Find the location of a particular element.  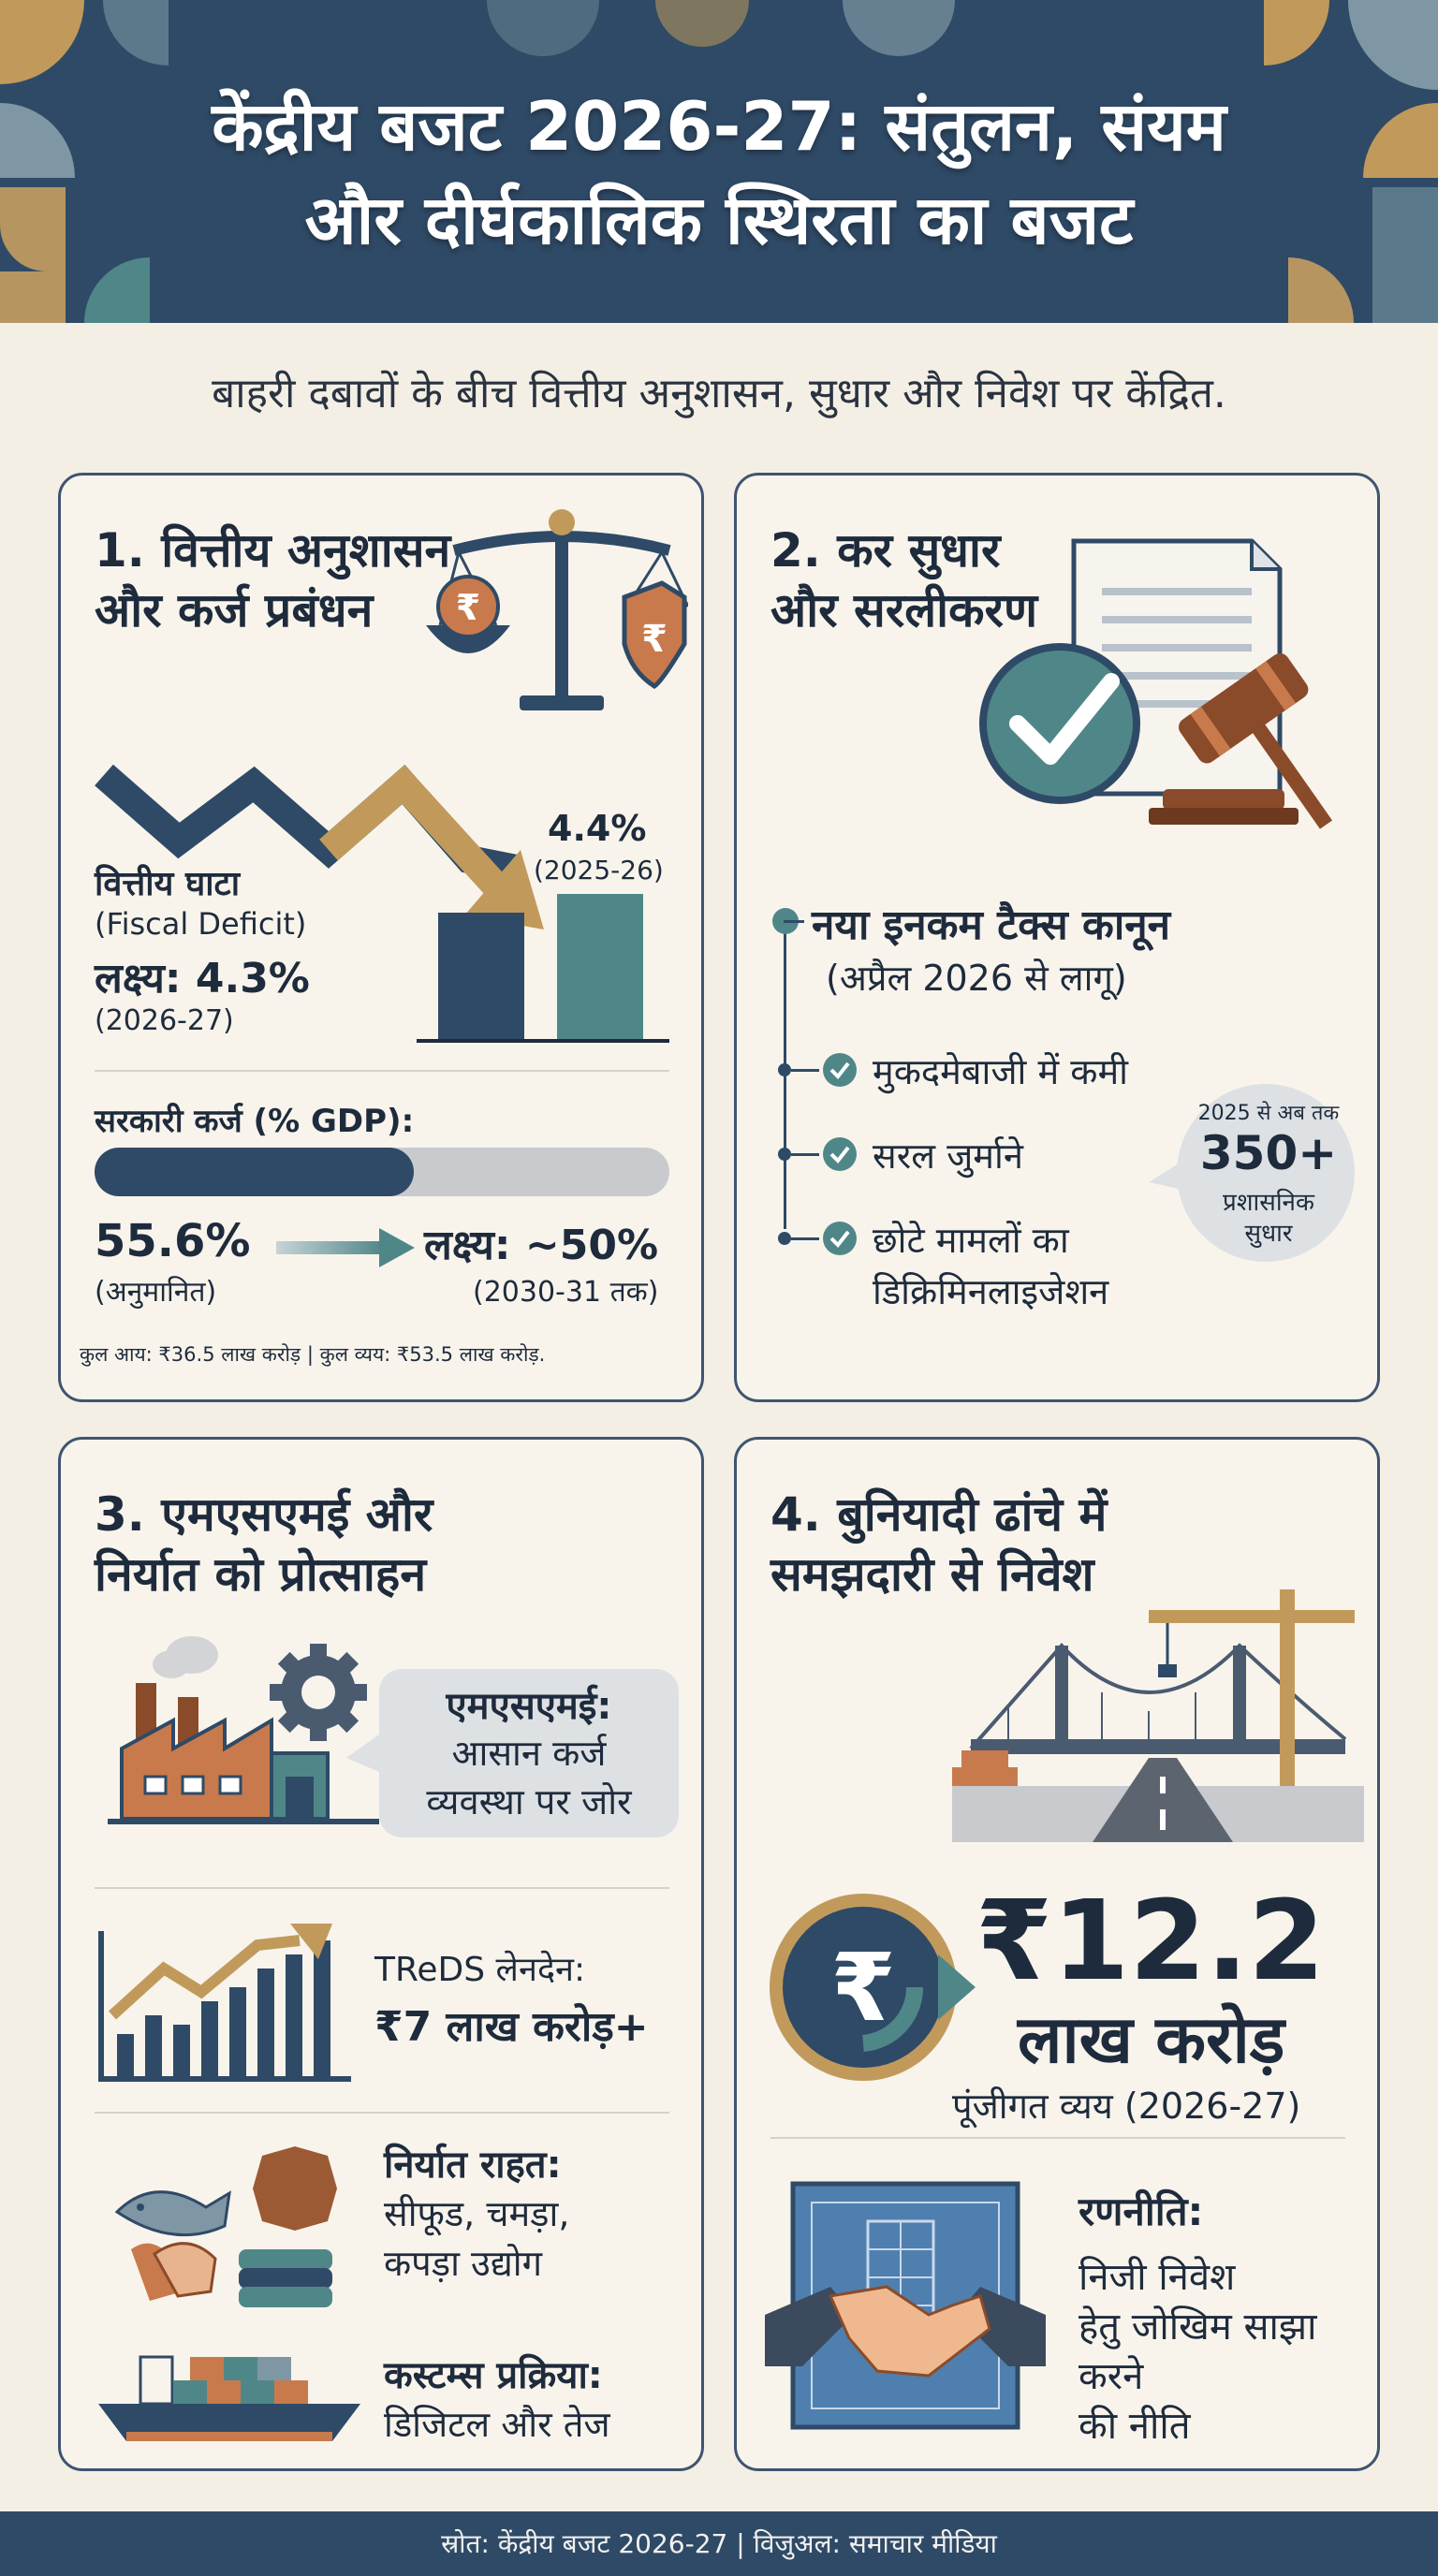

rupee-coin-icon: ₹ is located at coordinates (873, 1987).